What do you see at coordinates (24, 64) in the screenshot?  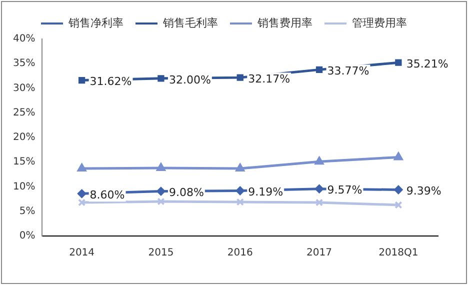 I see `y-tick-label: 35%` at bounding box center [24, 64].